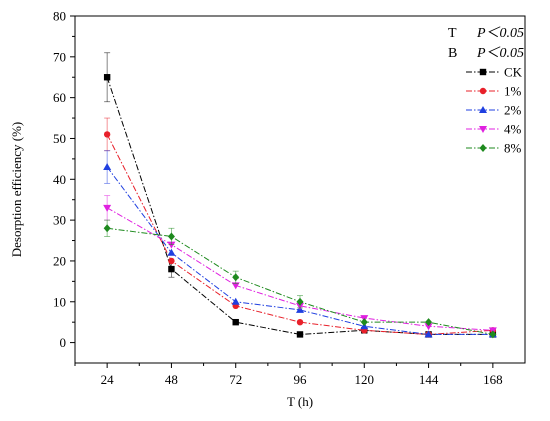 The width and height of the screenshot is (550, 421). I want to click on y-tick-label: 20, so click(59, 260).